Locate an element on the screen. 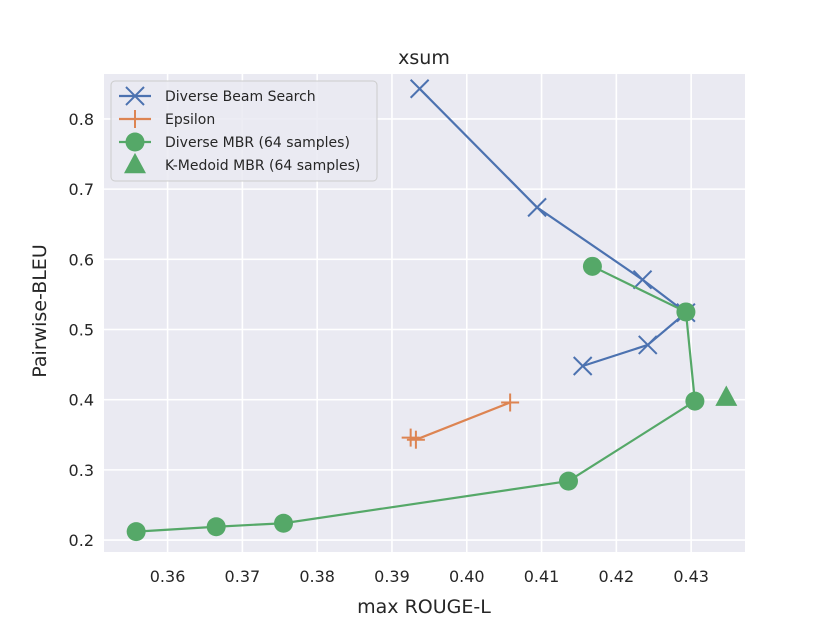 This screenshot has height=623, width=830. legend-item: K-Medoid MBR (64 samples) is located at coordinates (242, 163).